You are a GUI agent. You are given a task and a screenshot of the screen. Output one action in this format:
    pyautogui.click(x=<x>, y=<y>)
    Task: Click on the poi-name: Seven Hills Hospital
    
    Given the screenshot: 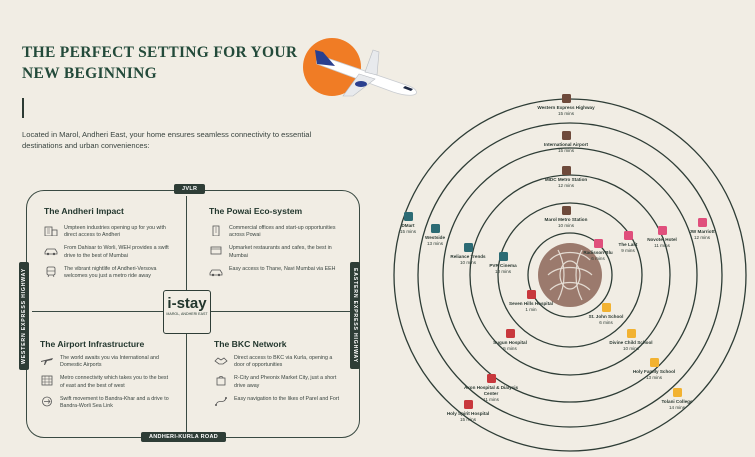 What is the action you would take?
    pyautogui.click(x=531, y=303)
    